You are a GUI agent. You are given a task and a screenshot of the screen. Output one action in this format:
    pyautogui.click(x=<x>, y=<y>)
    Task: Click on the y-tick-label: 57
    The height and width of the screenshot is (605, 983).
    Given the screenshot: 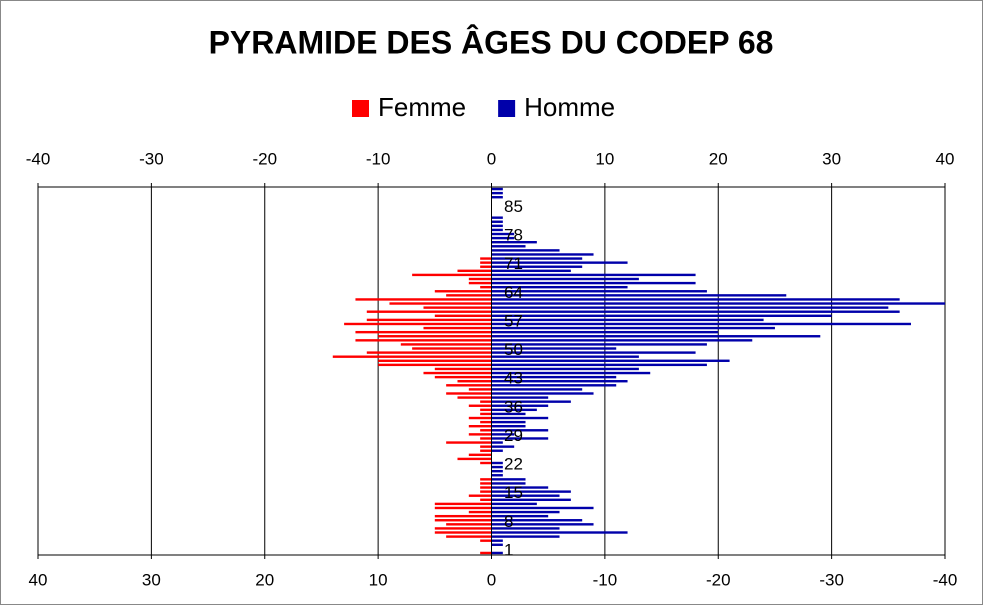 What is the action you would take?
    pyautogui.click(x=513, y=320)
    